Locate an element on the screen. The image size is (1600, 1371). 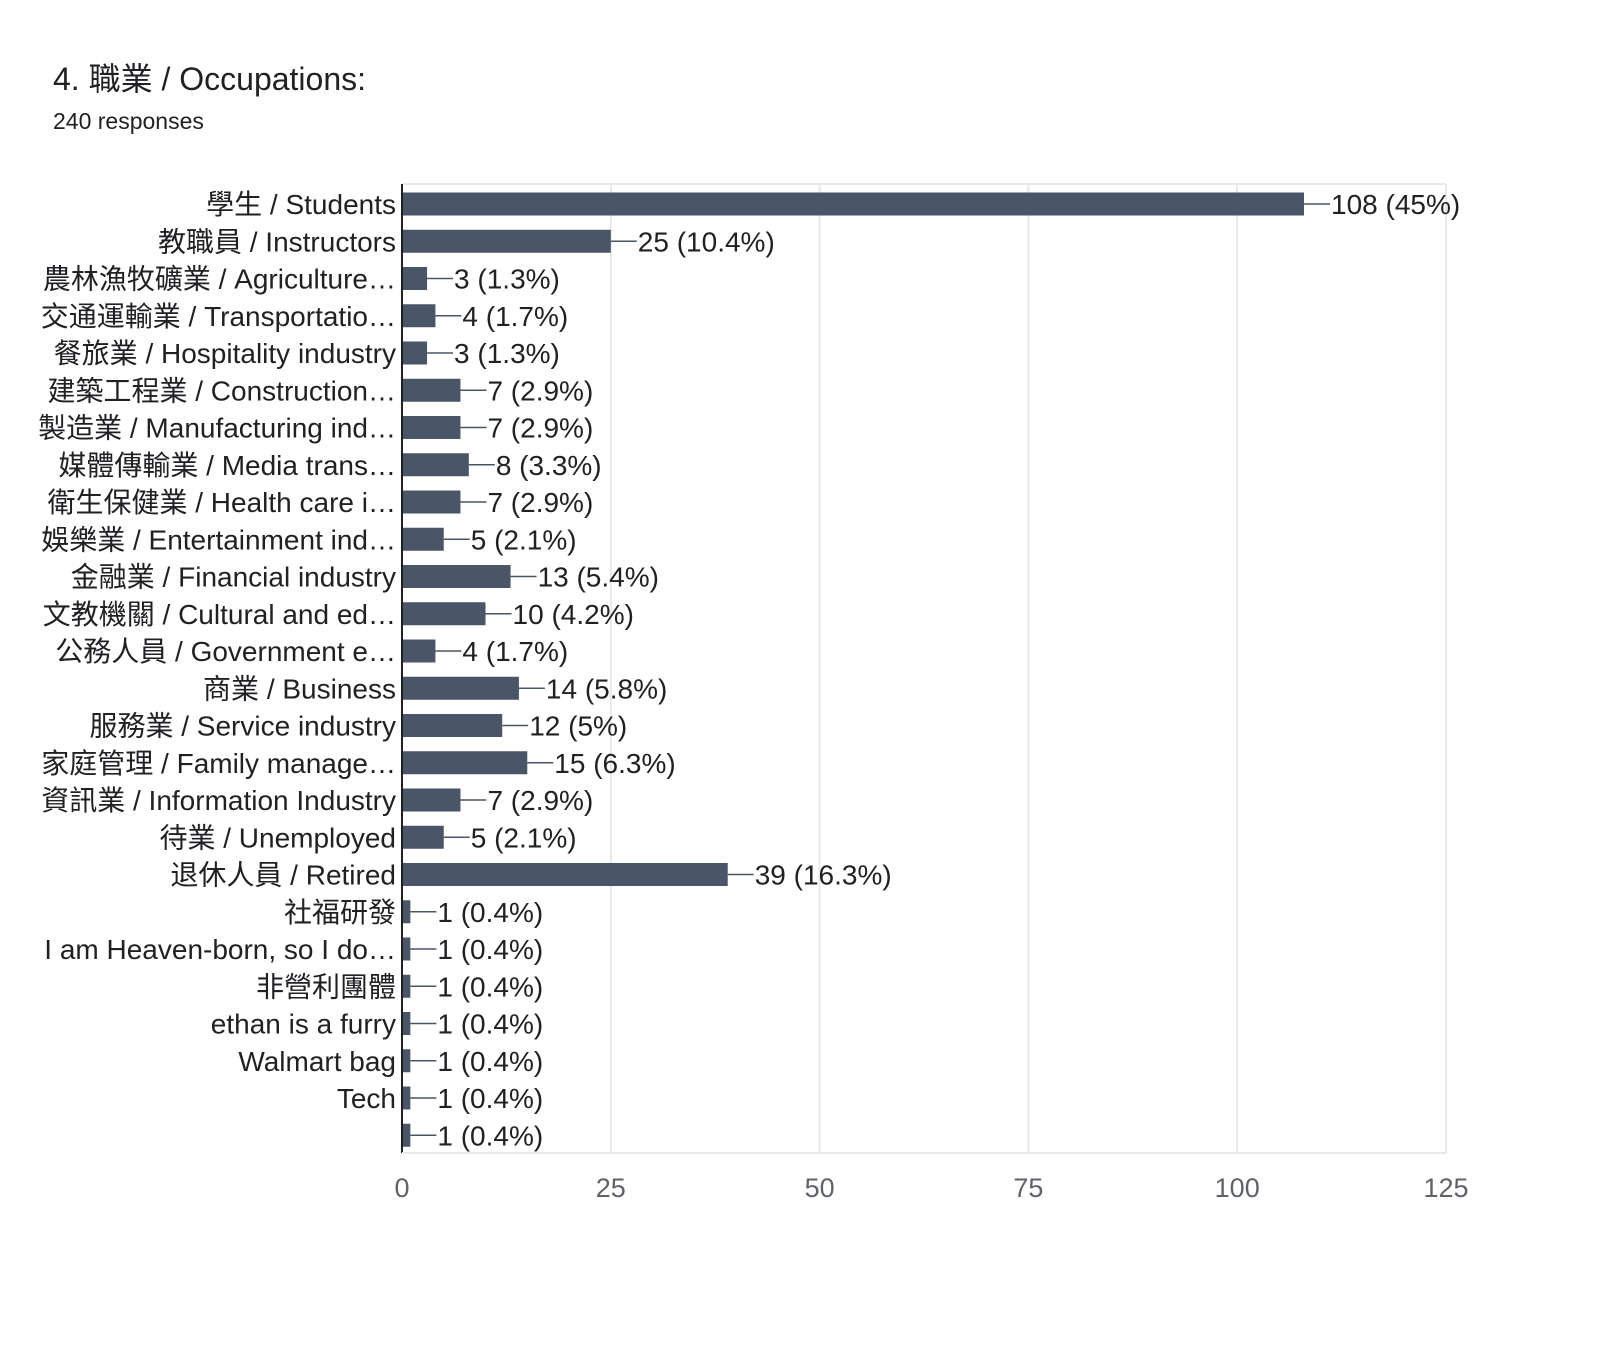
category-label: 金融業 / Financial industry is located at coordinates (233, 577).